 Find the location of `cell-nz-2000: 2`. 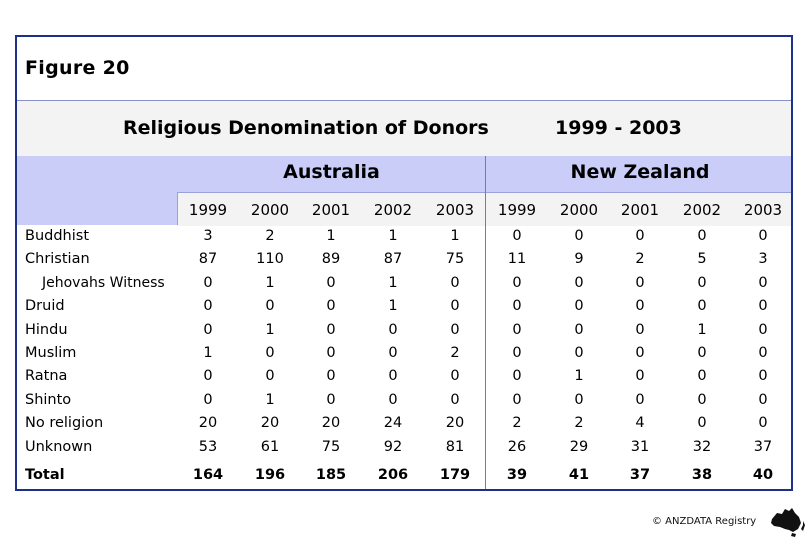

cell-nz-2000: 2 is located at coordinates (579, 423).